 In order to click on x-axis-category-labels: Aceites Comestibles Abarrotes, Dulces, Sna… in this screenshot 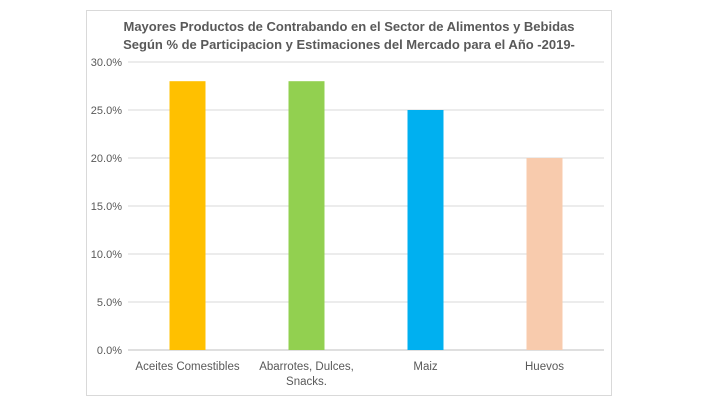, I will do `click(349, 374)`.